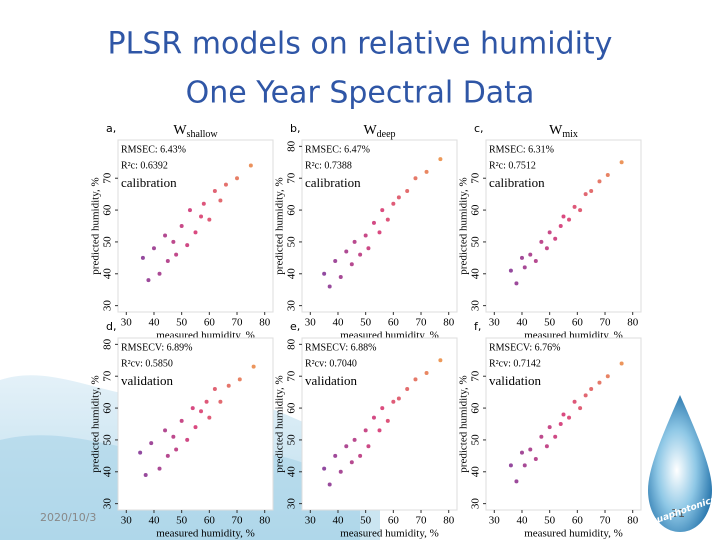 Image resolution: width=720 pixels, height=544 pixels. What do you see at coordinates (386, 134) in the screenshot?
I see `chart-title-subscript: deep` at bounding box center [386, 134].